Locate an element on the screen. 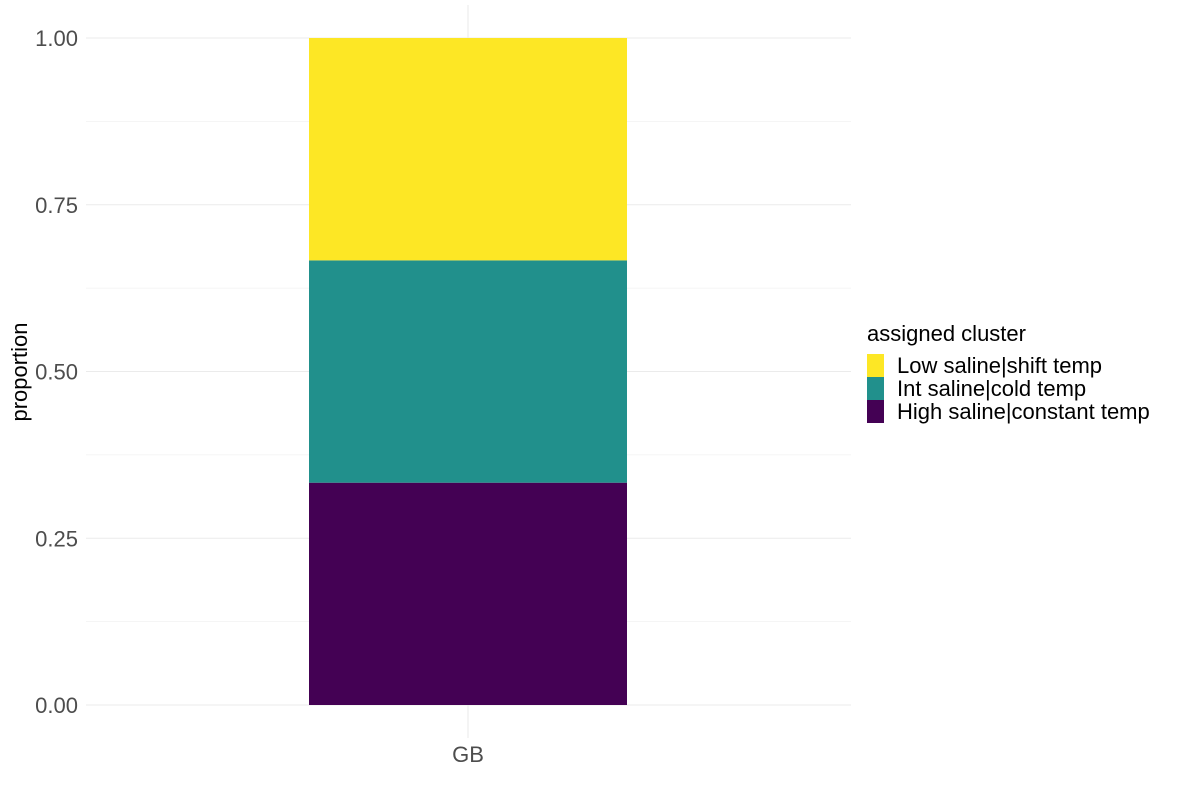 The width and height of the screenshot is (1200, 800). y-axis-ticks: 0.00 0.25 0.50 0.75 1.00 is located at coordinates (56, 372).